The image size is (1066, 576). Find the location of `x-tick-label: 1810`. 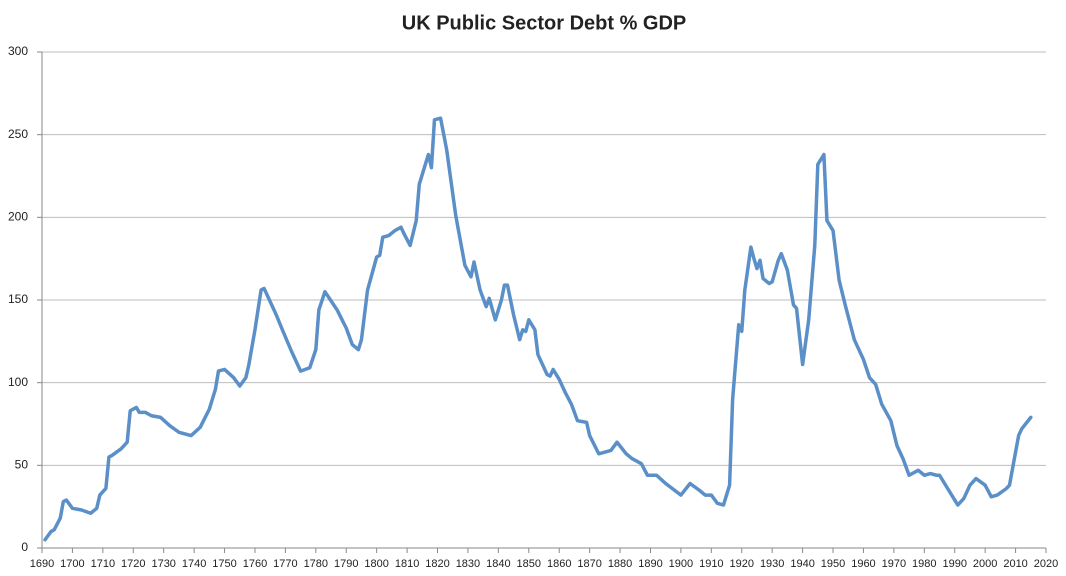

x-tick-label: 1810 is located at coordinates (407, 564).